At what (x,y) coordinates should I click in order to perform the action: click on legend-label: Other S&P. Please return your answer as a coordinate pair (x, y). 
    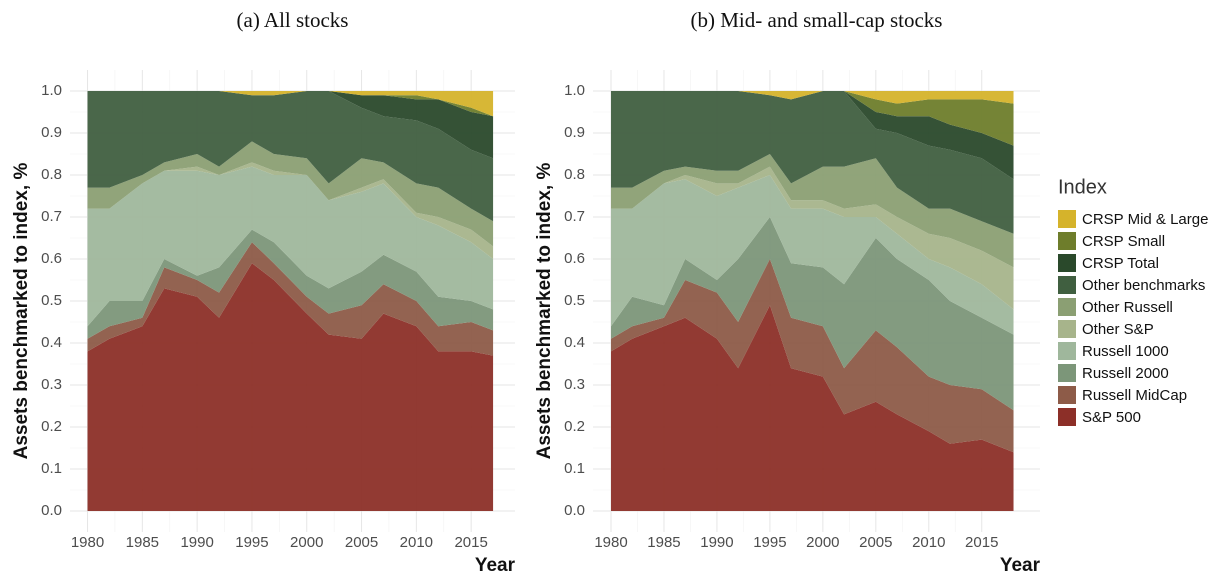
    Looking at the image, I should click on (1118, 329).